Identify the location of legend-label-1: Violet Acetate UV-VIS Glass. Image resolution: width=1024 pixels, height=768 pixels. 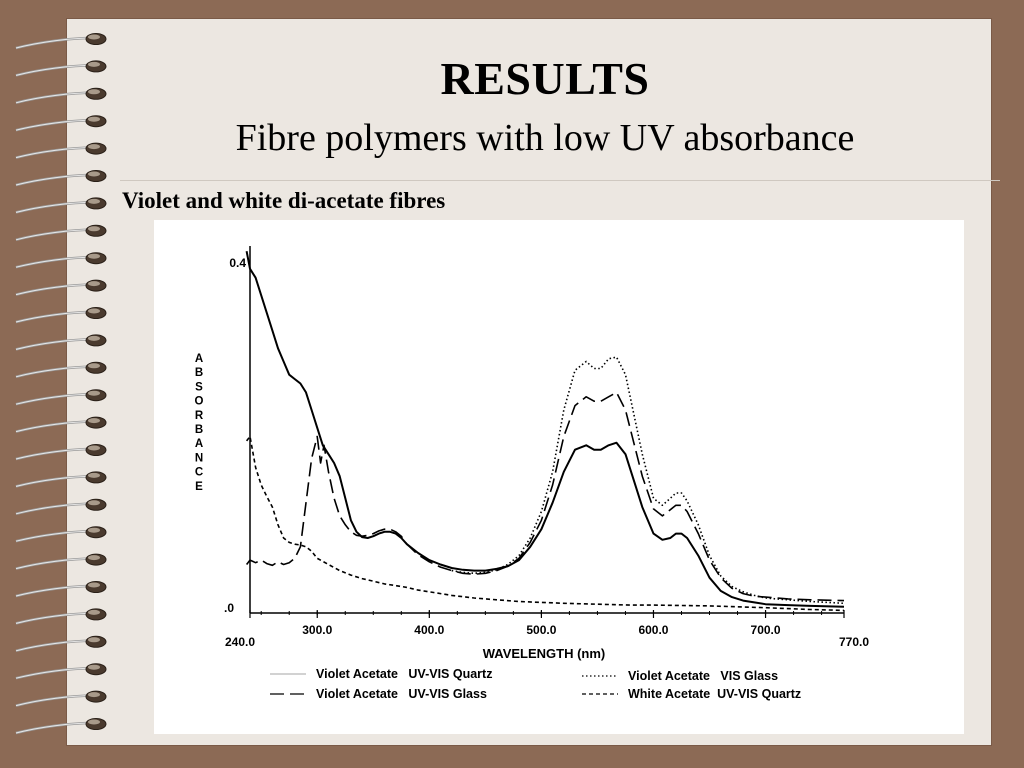
(401, 694).